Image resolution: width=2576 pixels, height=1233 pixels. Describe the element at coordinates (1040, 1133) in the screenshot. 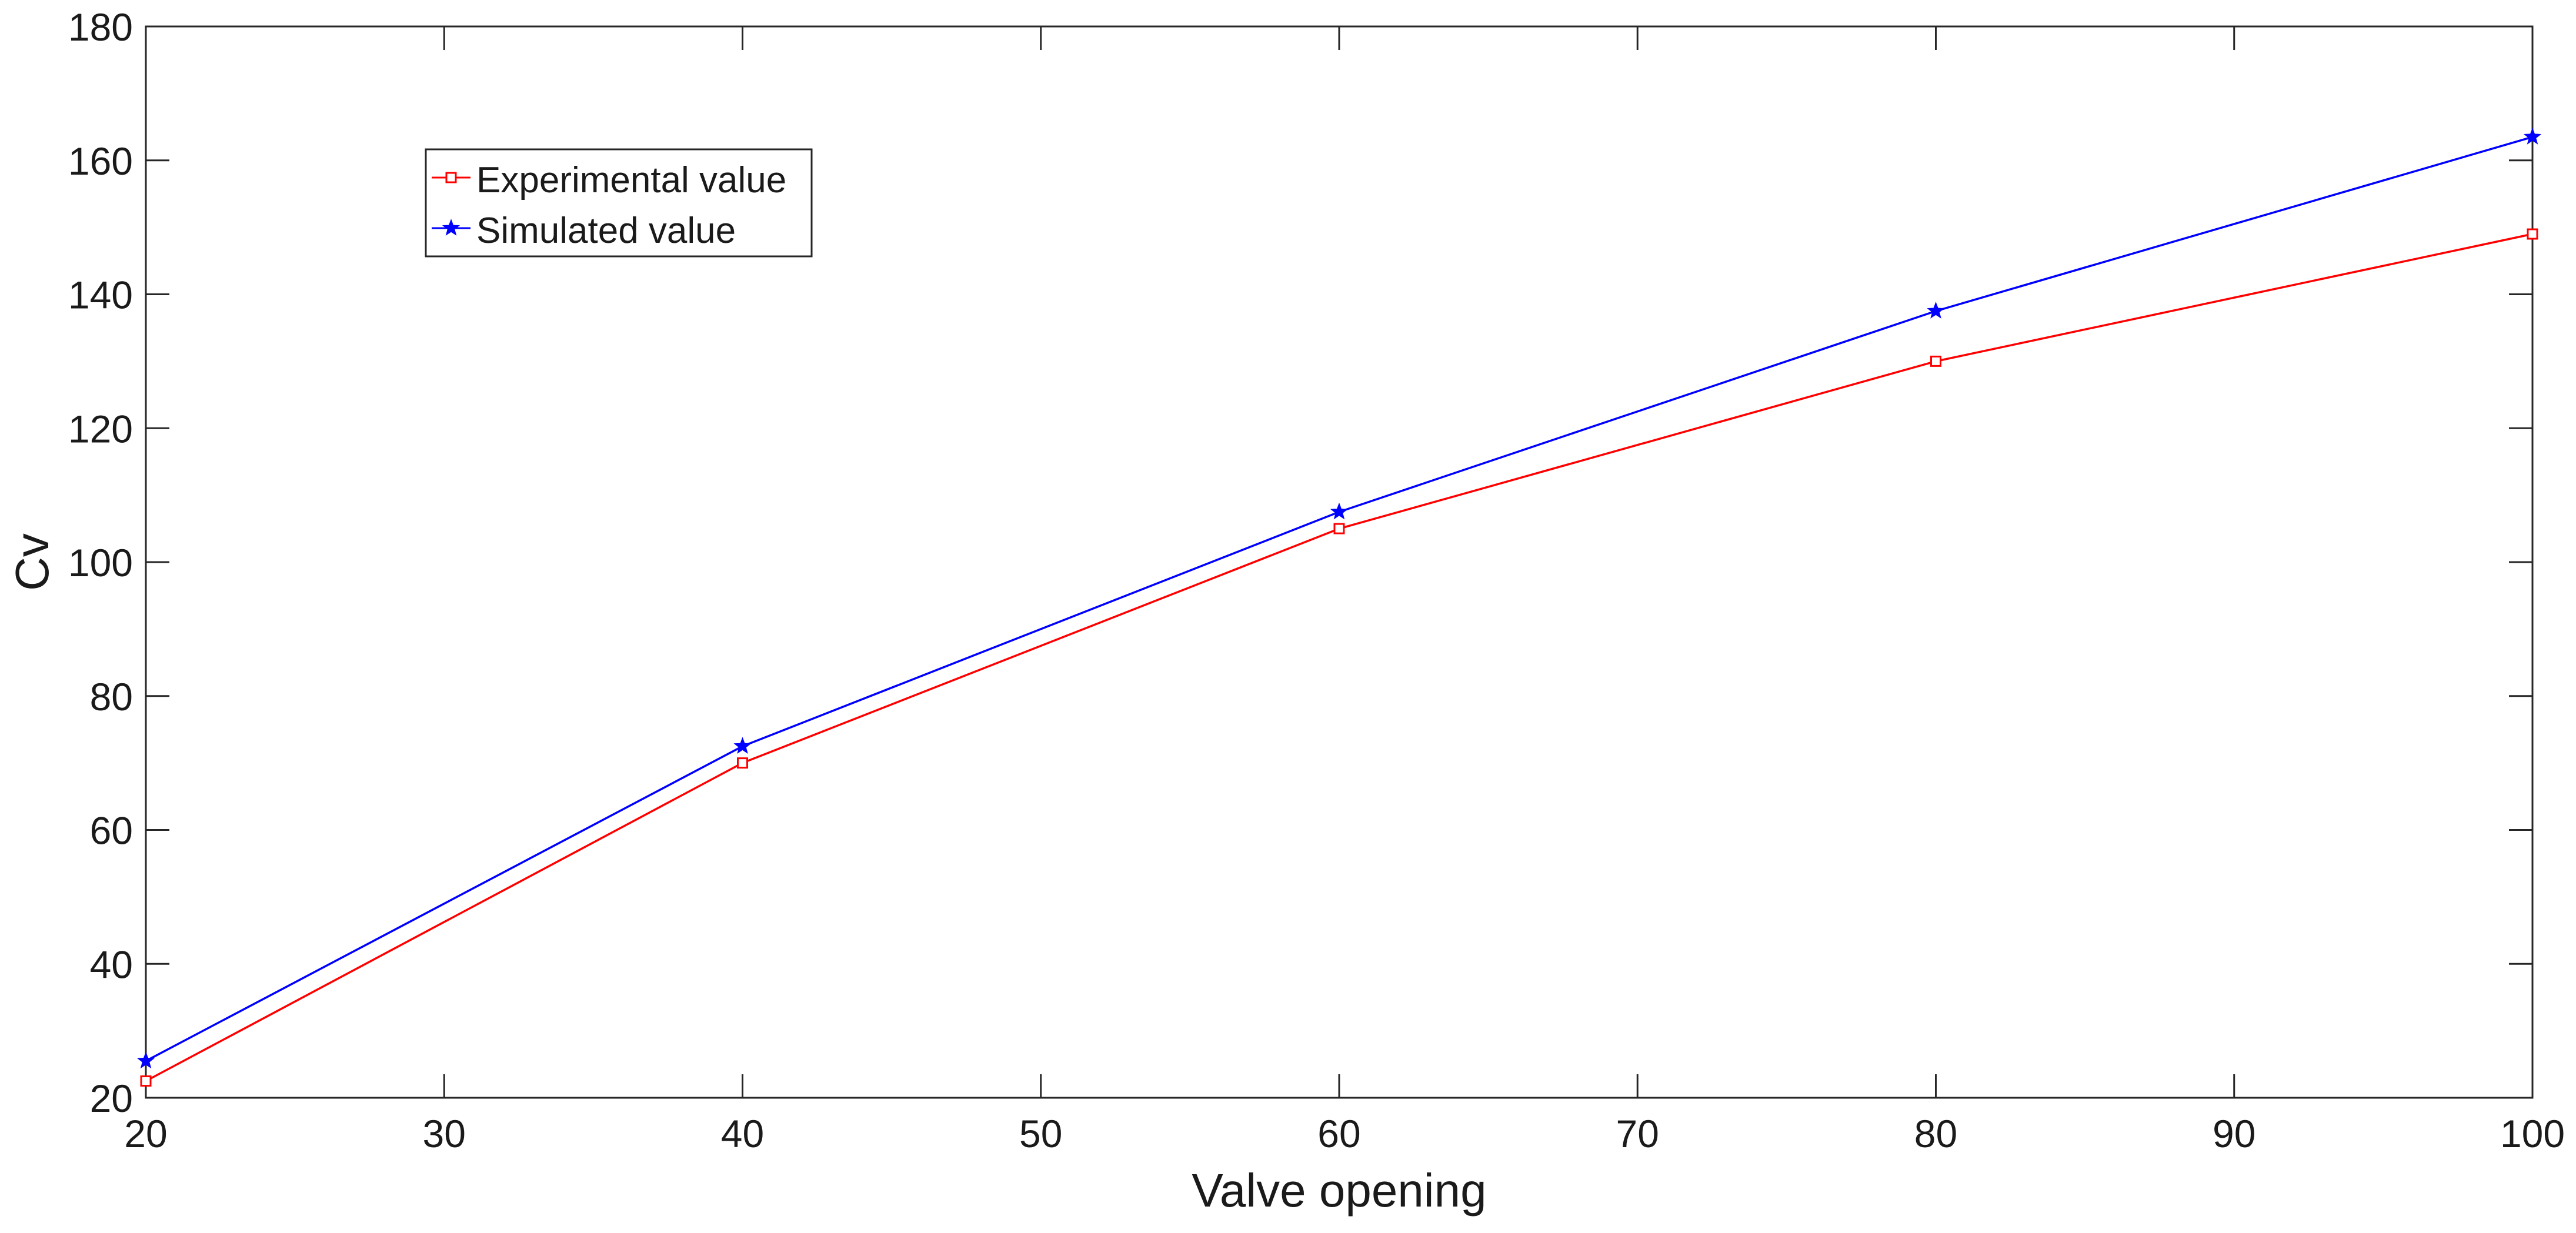

I see `x-tick-label: 50` at that location.